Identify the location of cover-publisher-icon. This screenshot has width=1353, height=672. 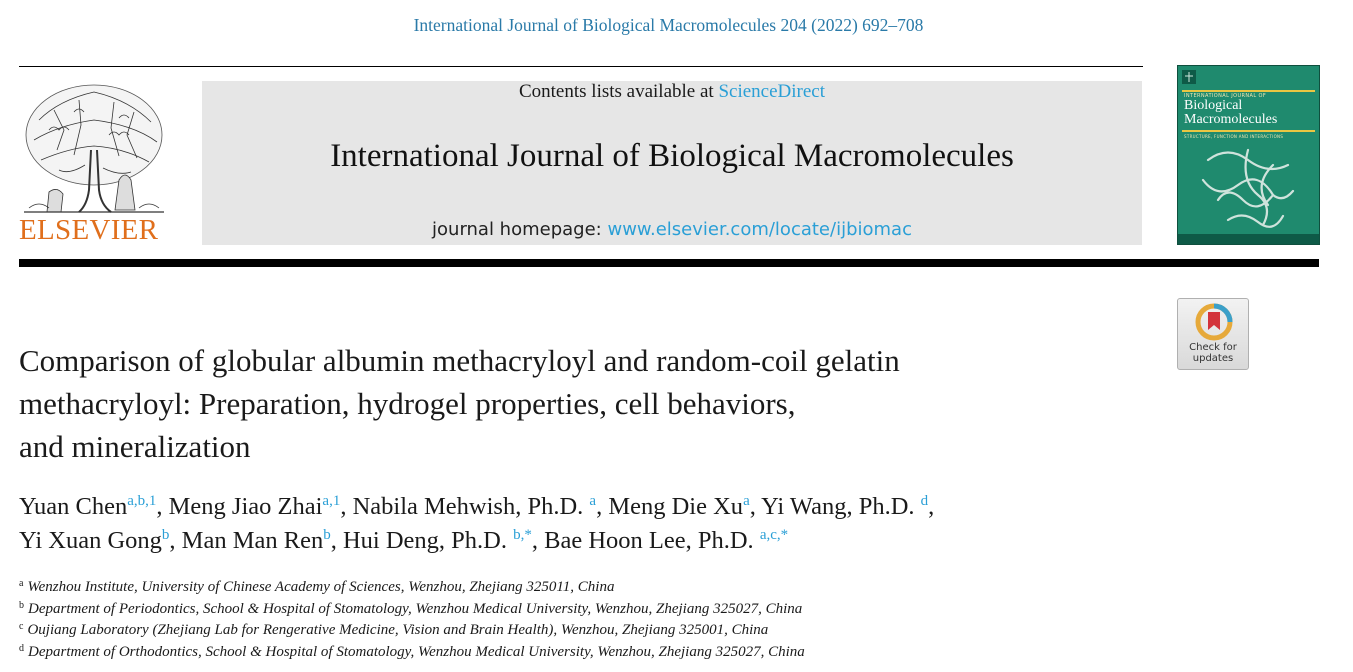
(1189, 77).